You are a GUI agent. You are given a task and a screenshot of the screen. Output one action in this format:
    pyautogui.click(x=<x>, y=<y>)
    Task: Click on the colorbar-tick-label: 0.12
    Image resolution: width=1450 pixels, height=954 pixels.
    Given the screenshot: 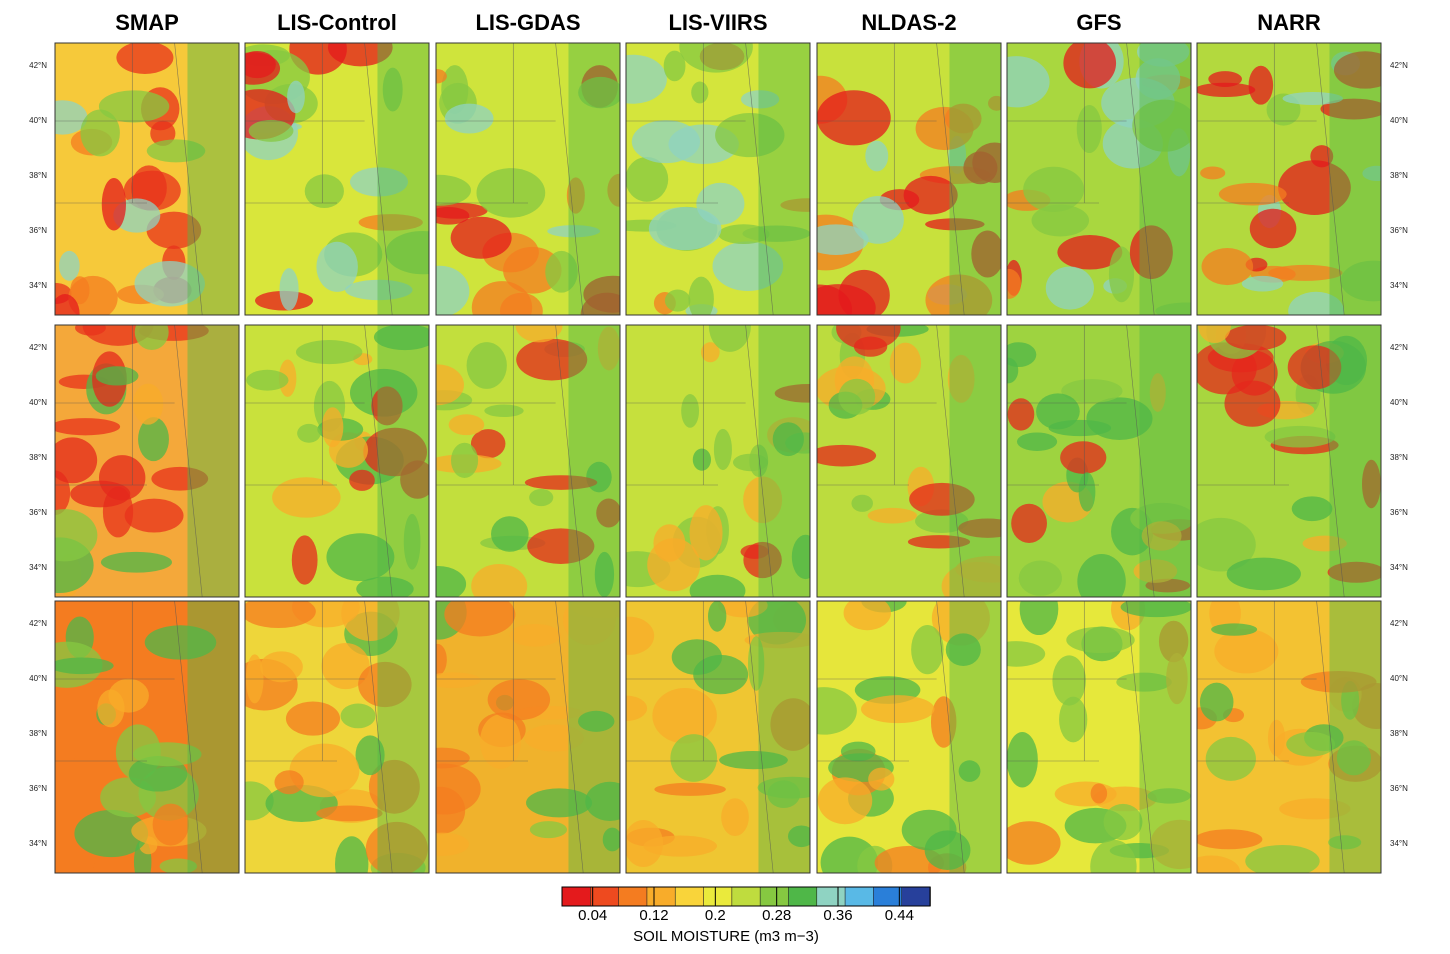 What is the action you would take?
    pyautogui.click(x=653, y=915)
    